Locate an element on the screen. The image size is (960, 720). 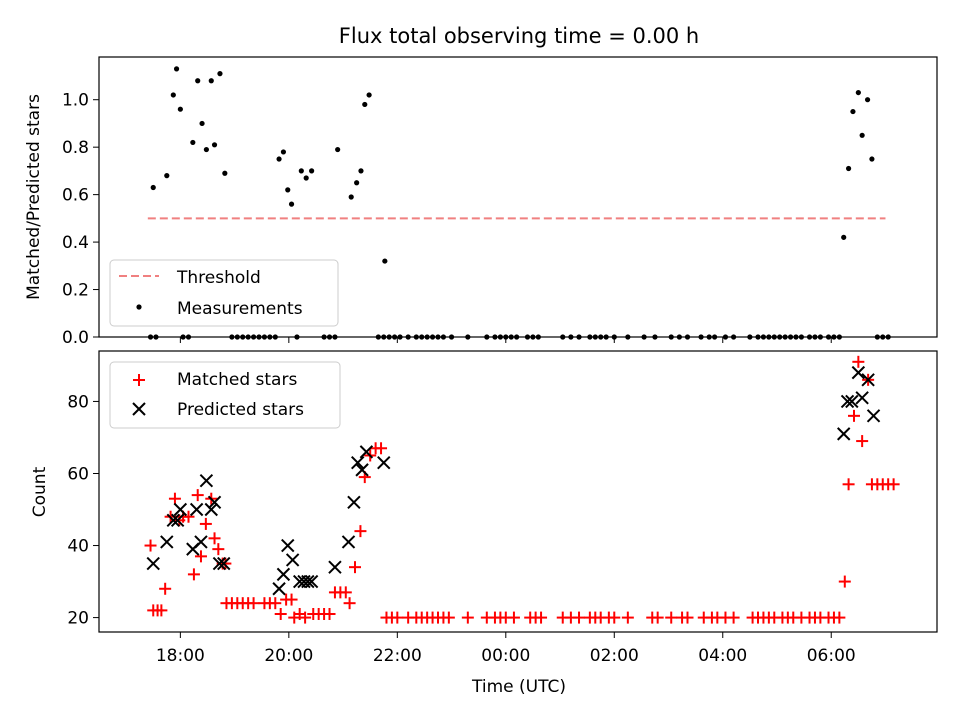
x-axis-label: Time (UTC) is located at coordinates (518, 687).